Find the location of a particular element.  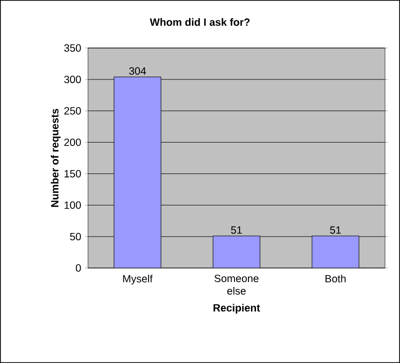

y-tick-label: 50 is located at coordinates (75, 236).